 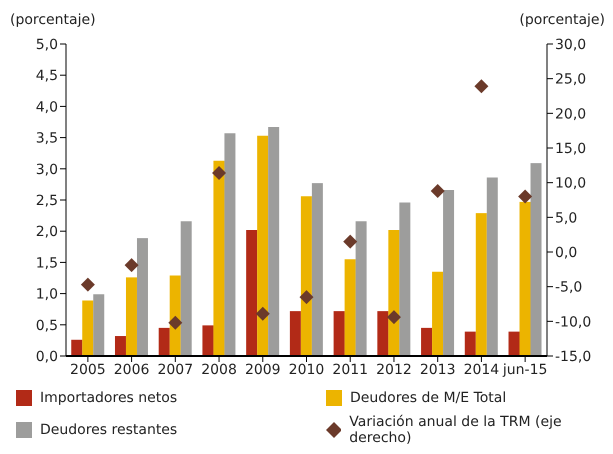 What do you see at coordinates (566, 252) in the screenshot?
I see `y2-tick-label: 0,0` at bounding box center [566, 252].